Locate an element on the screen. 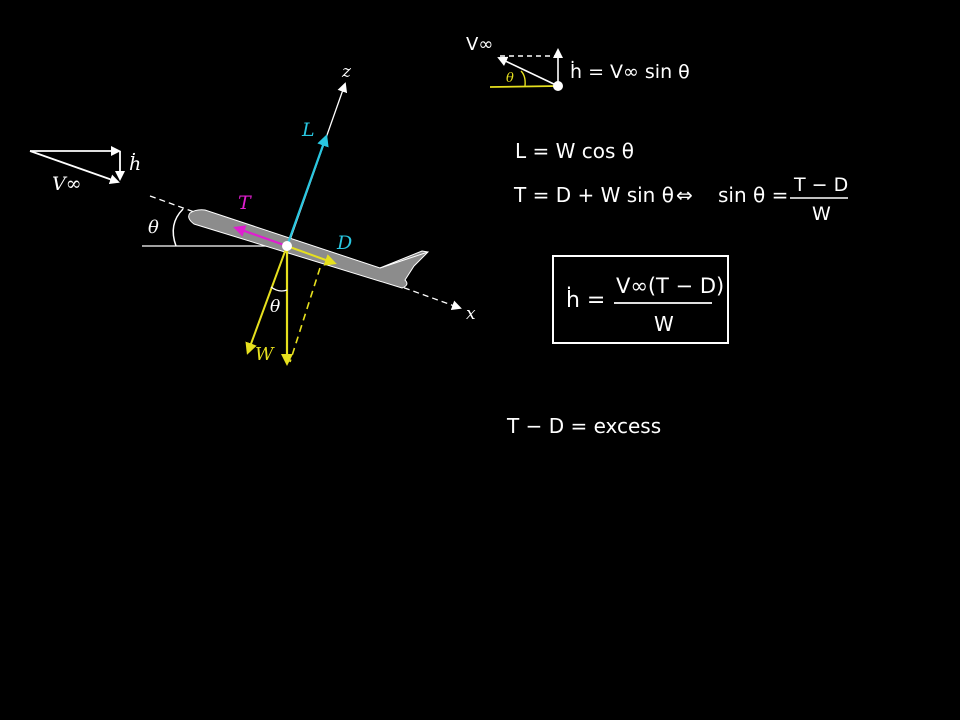 This screenshot has height=720, width=960. excess-thrust-note: T − D = excess is located at coordinates (583, 426).